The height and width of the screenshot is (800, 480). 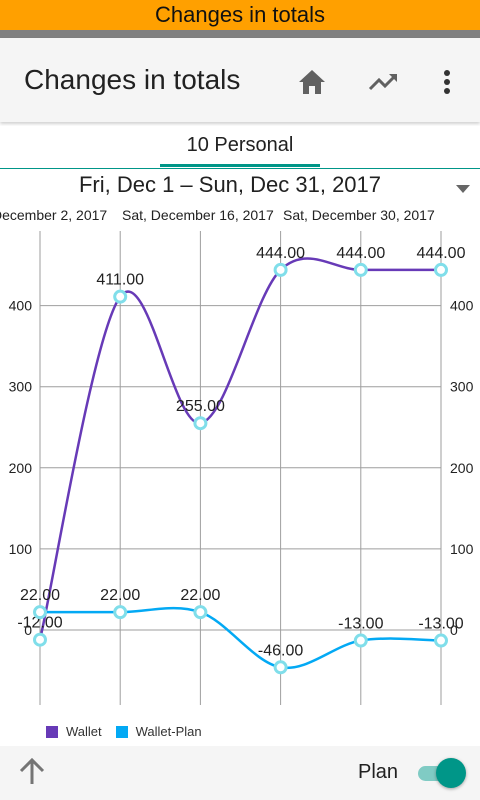 I want to click on y-tick-label-right: 400, so click(x=462, y=306).